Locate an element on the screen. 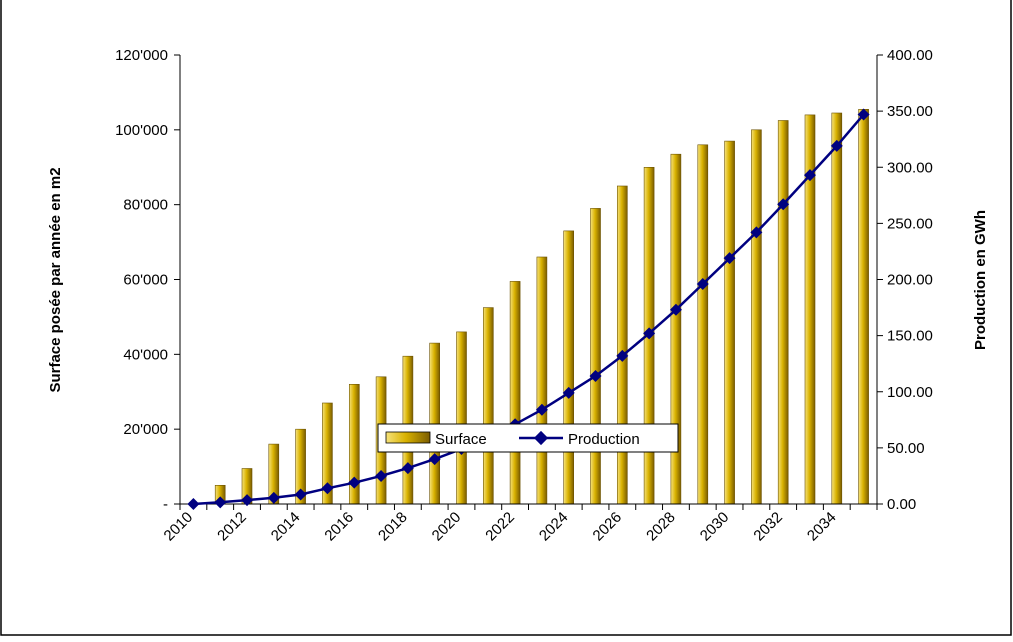 The image size is (1013, 642). y2-tick-label: 350.00 is located at coordinates (910, 111).